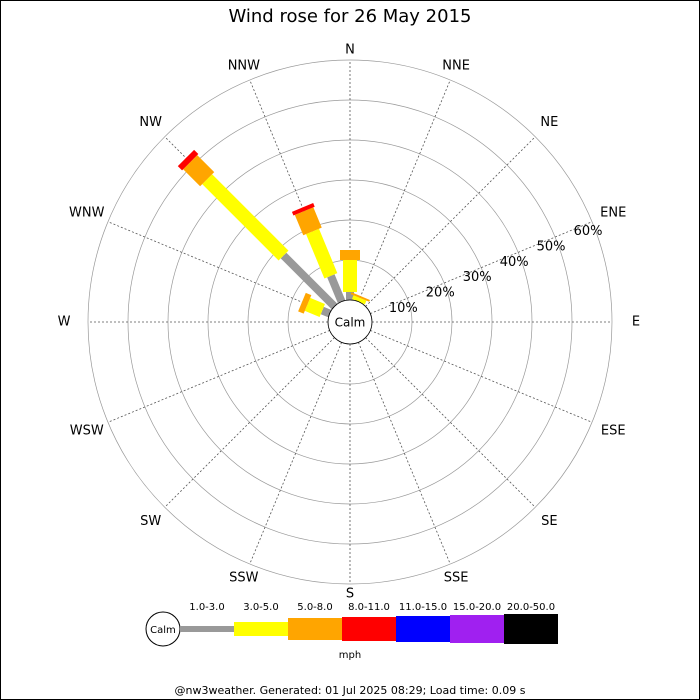 This screenshot has height=700, width=700. I want to click on direction-label: ENE, so click(613, 212).